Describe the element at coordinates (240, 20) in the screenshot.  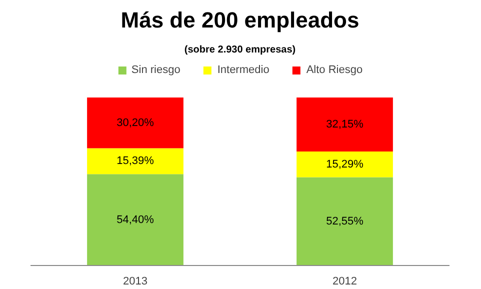
I see `chart-title: Más de 200 empleados` at that location.